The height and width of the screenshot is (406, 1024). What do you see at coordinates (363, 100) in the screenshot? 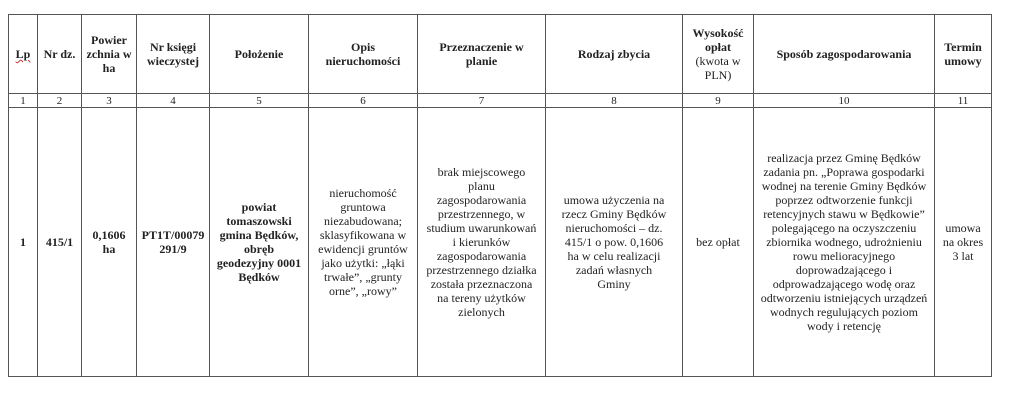
I see `column-number: 6` at bounding box center [363, 100].